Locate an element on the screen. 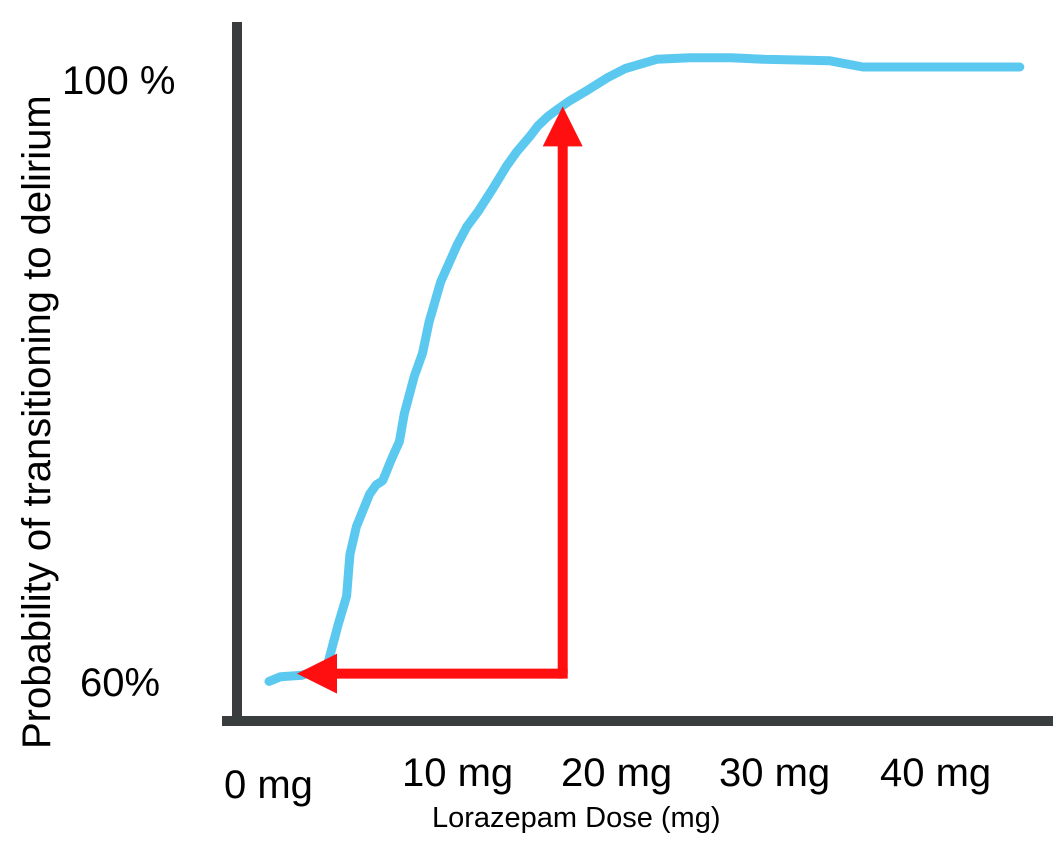 This screenshot has height=842, width=1058. x-tick-label-0: 0 mg is located at coordinates (268, 785).